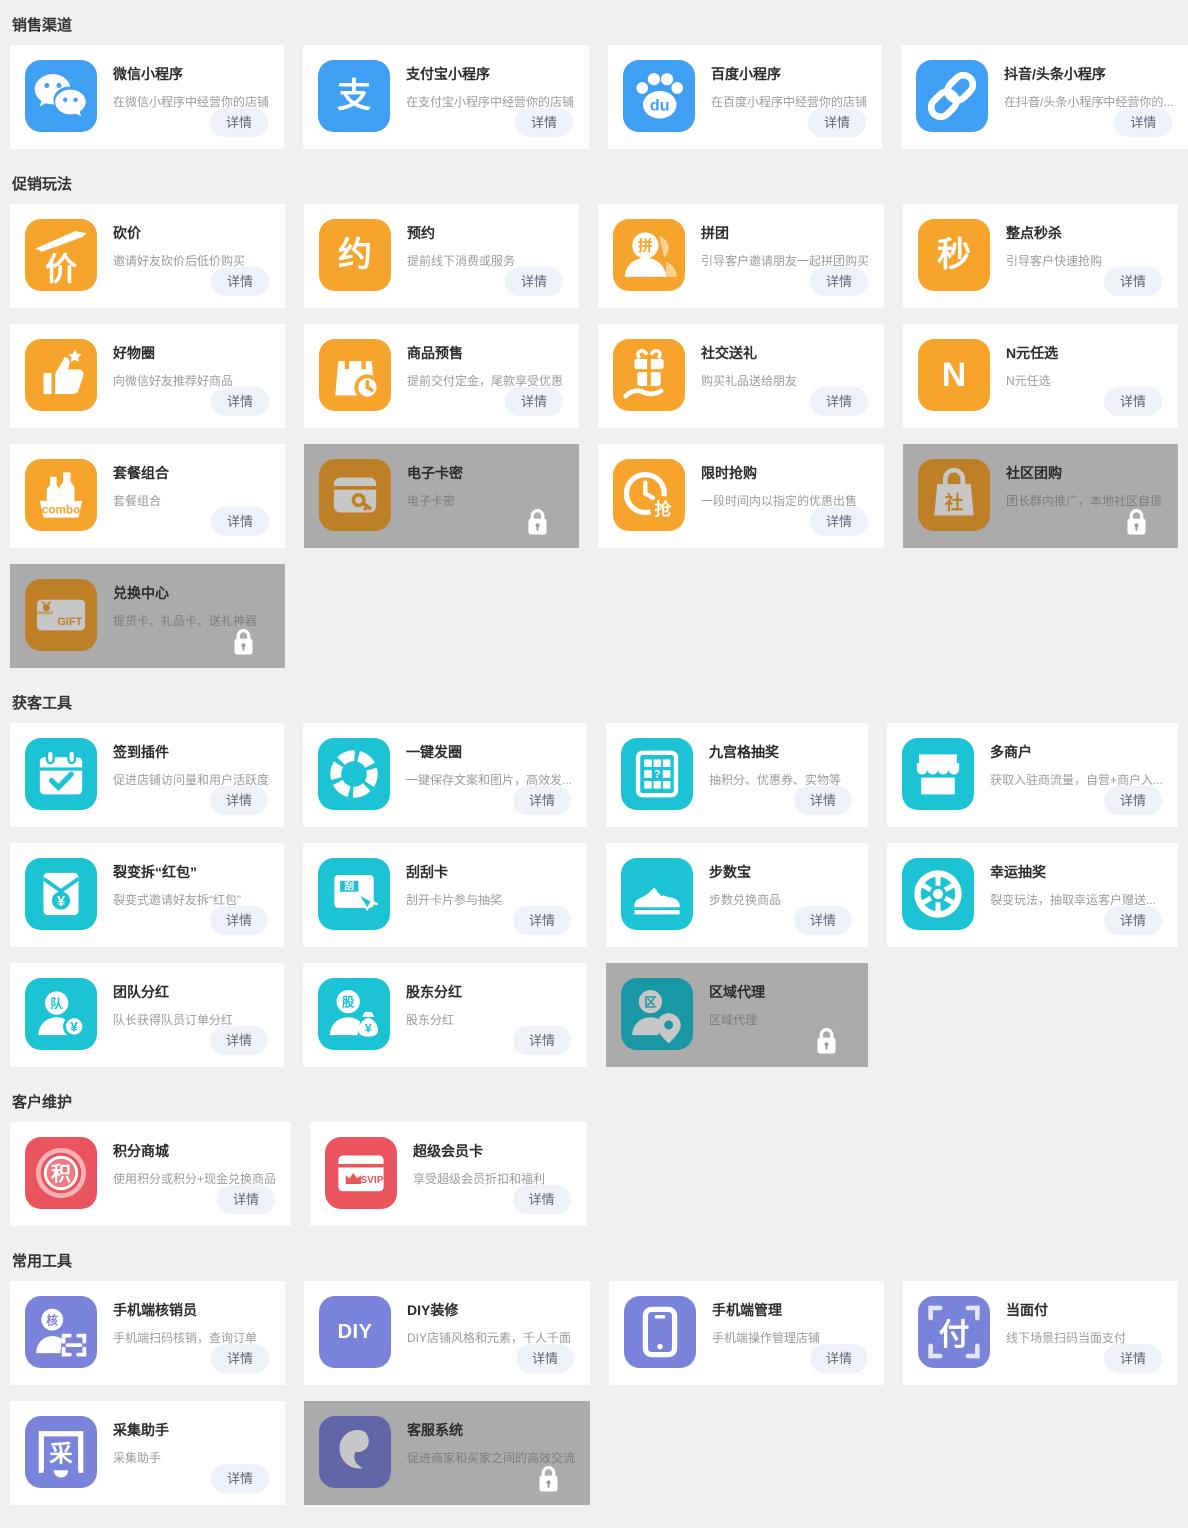 The width and height of the screenshot is (1188, 1528). What do you see at coordinates (1040, 256) in the screenshot?
I see `app-card: 秒 整点秒杀 引导客户快速抢购 详情` at bounding box center [1040, 256].